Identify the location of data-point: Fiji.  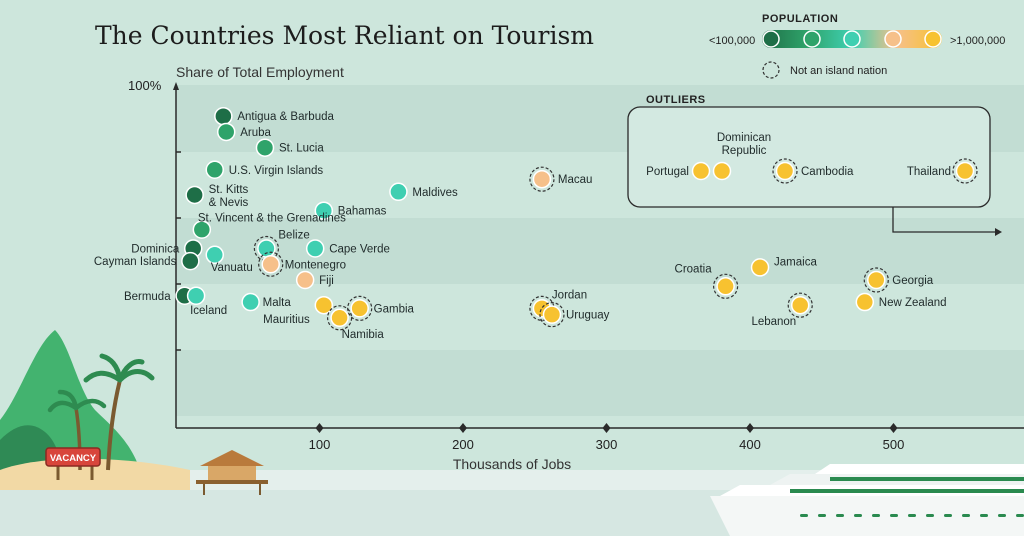
(314, 280).